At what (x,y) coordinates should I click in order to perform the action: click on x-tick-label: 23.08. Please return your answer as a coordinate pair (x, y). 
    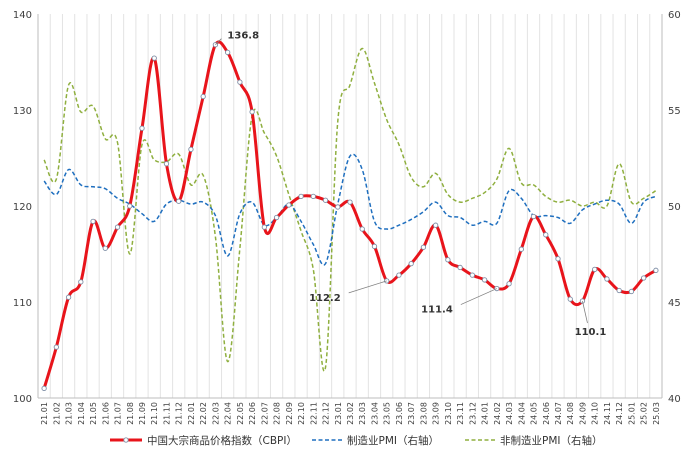
    Looking at the image, I should click on (423, 413).